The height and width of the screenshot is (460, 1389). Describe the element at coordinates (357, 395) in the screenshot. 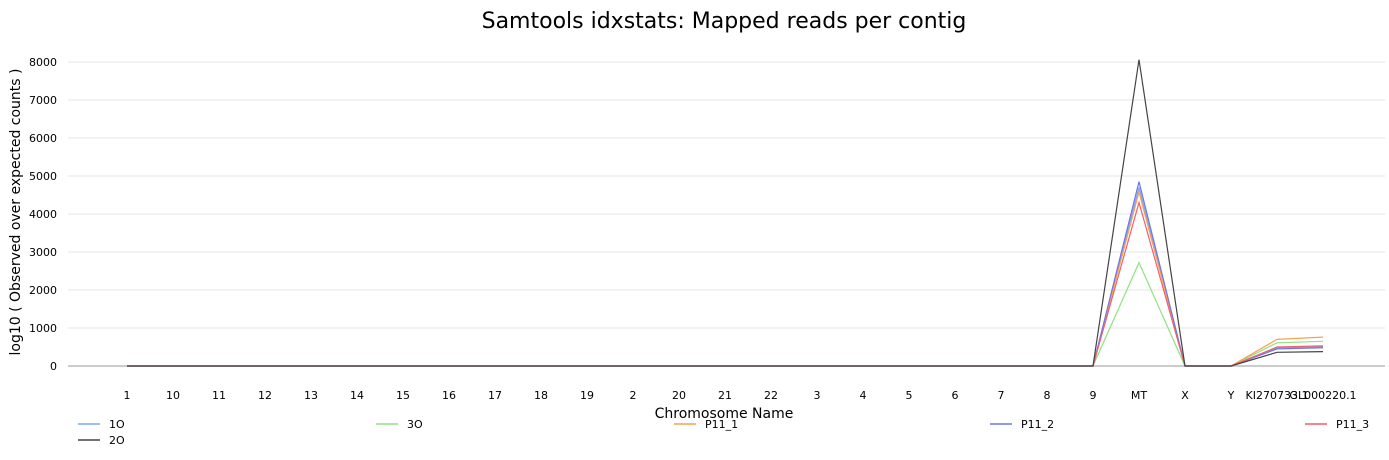

I see `x-tick-label: 14` at that location.